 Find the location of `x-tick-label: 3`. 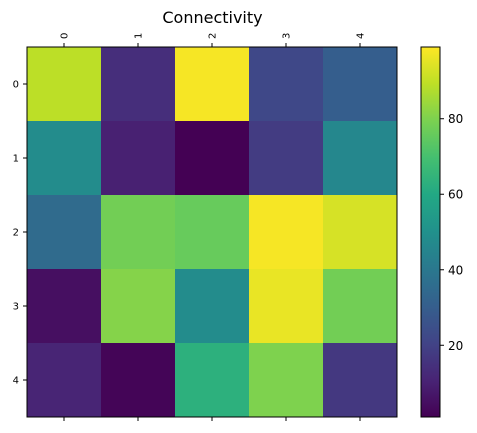

x-tick-label: 3 is located at coordinates (287, 36).